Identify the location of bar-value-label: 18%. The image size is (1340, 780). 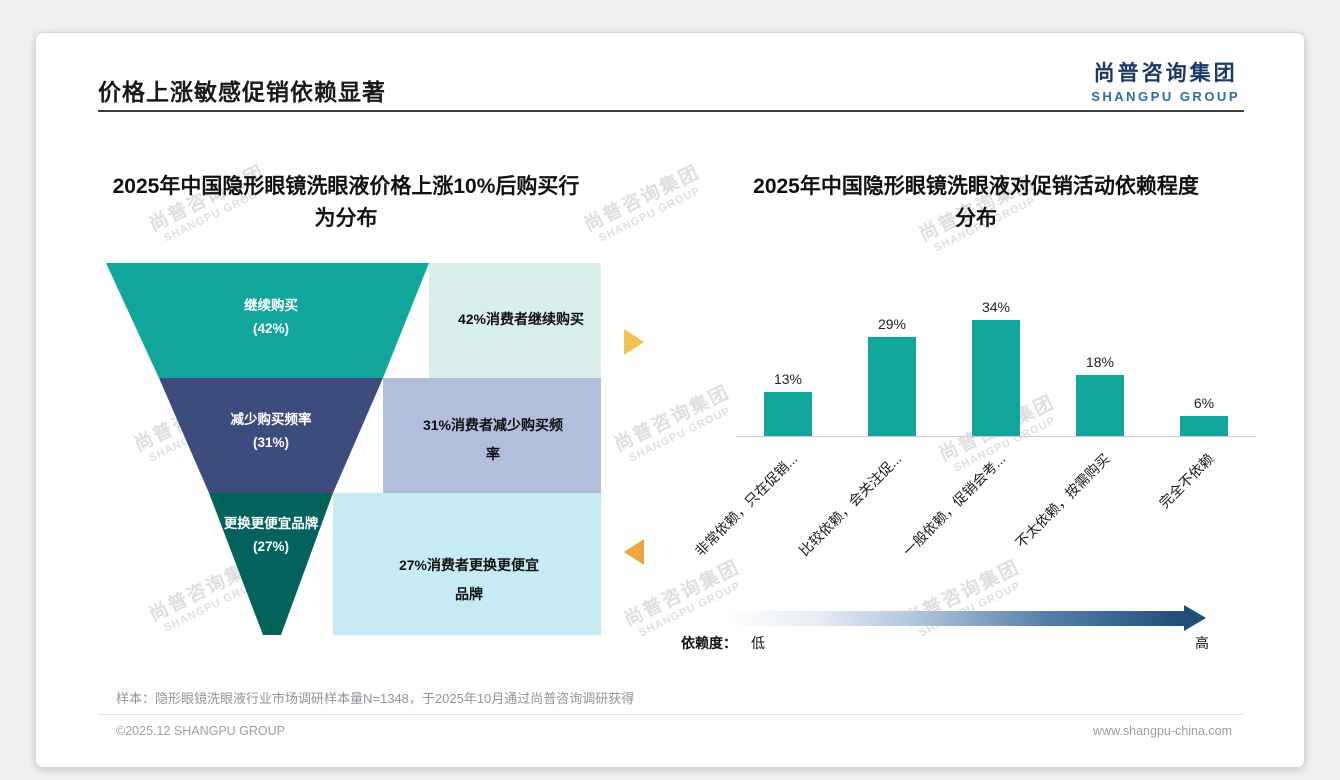
(1100, 362).